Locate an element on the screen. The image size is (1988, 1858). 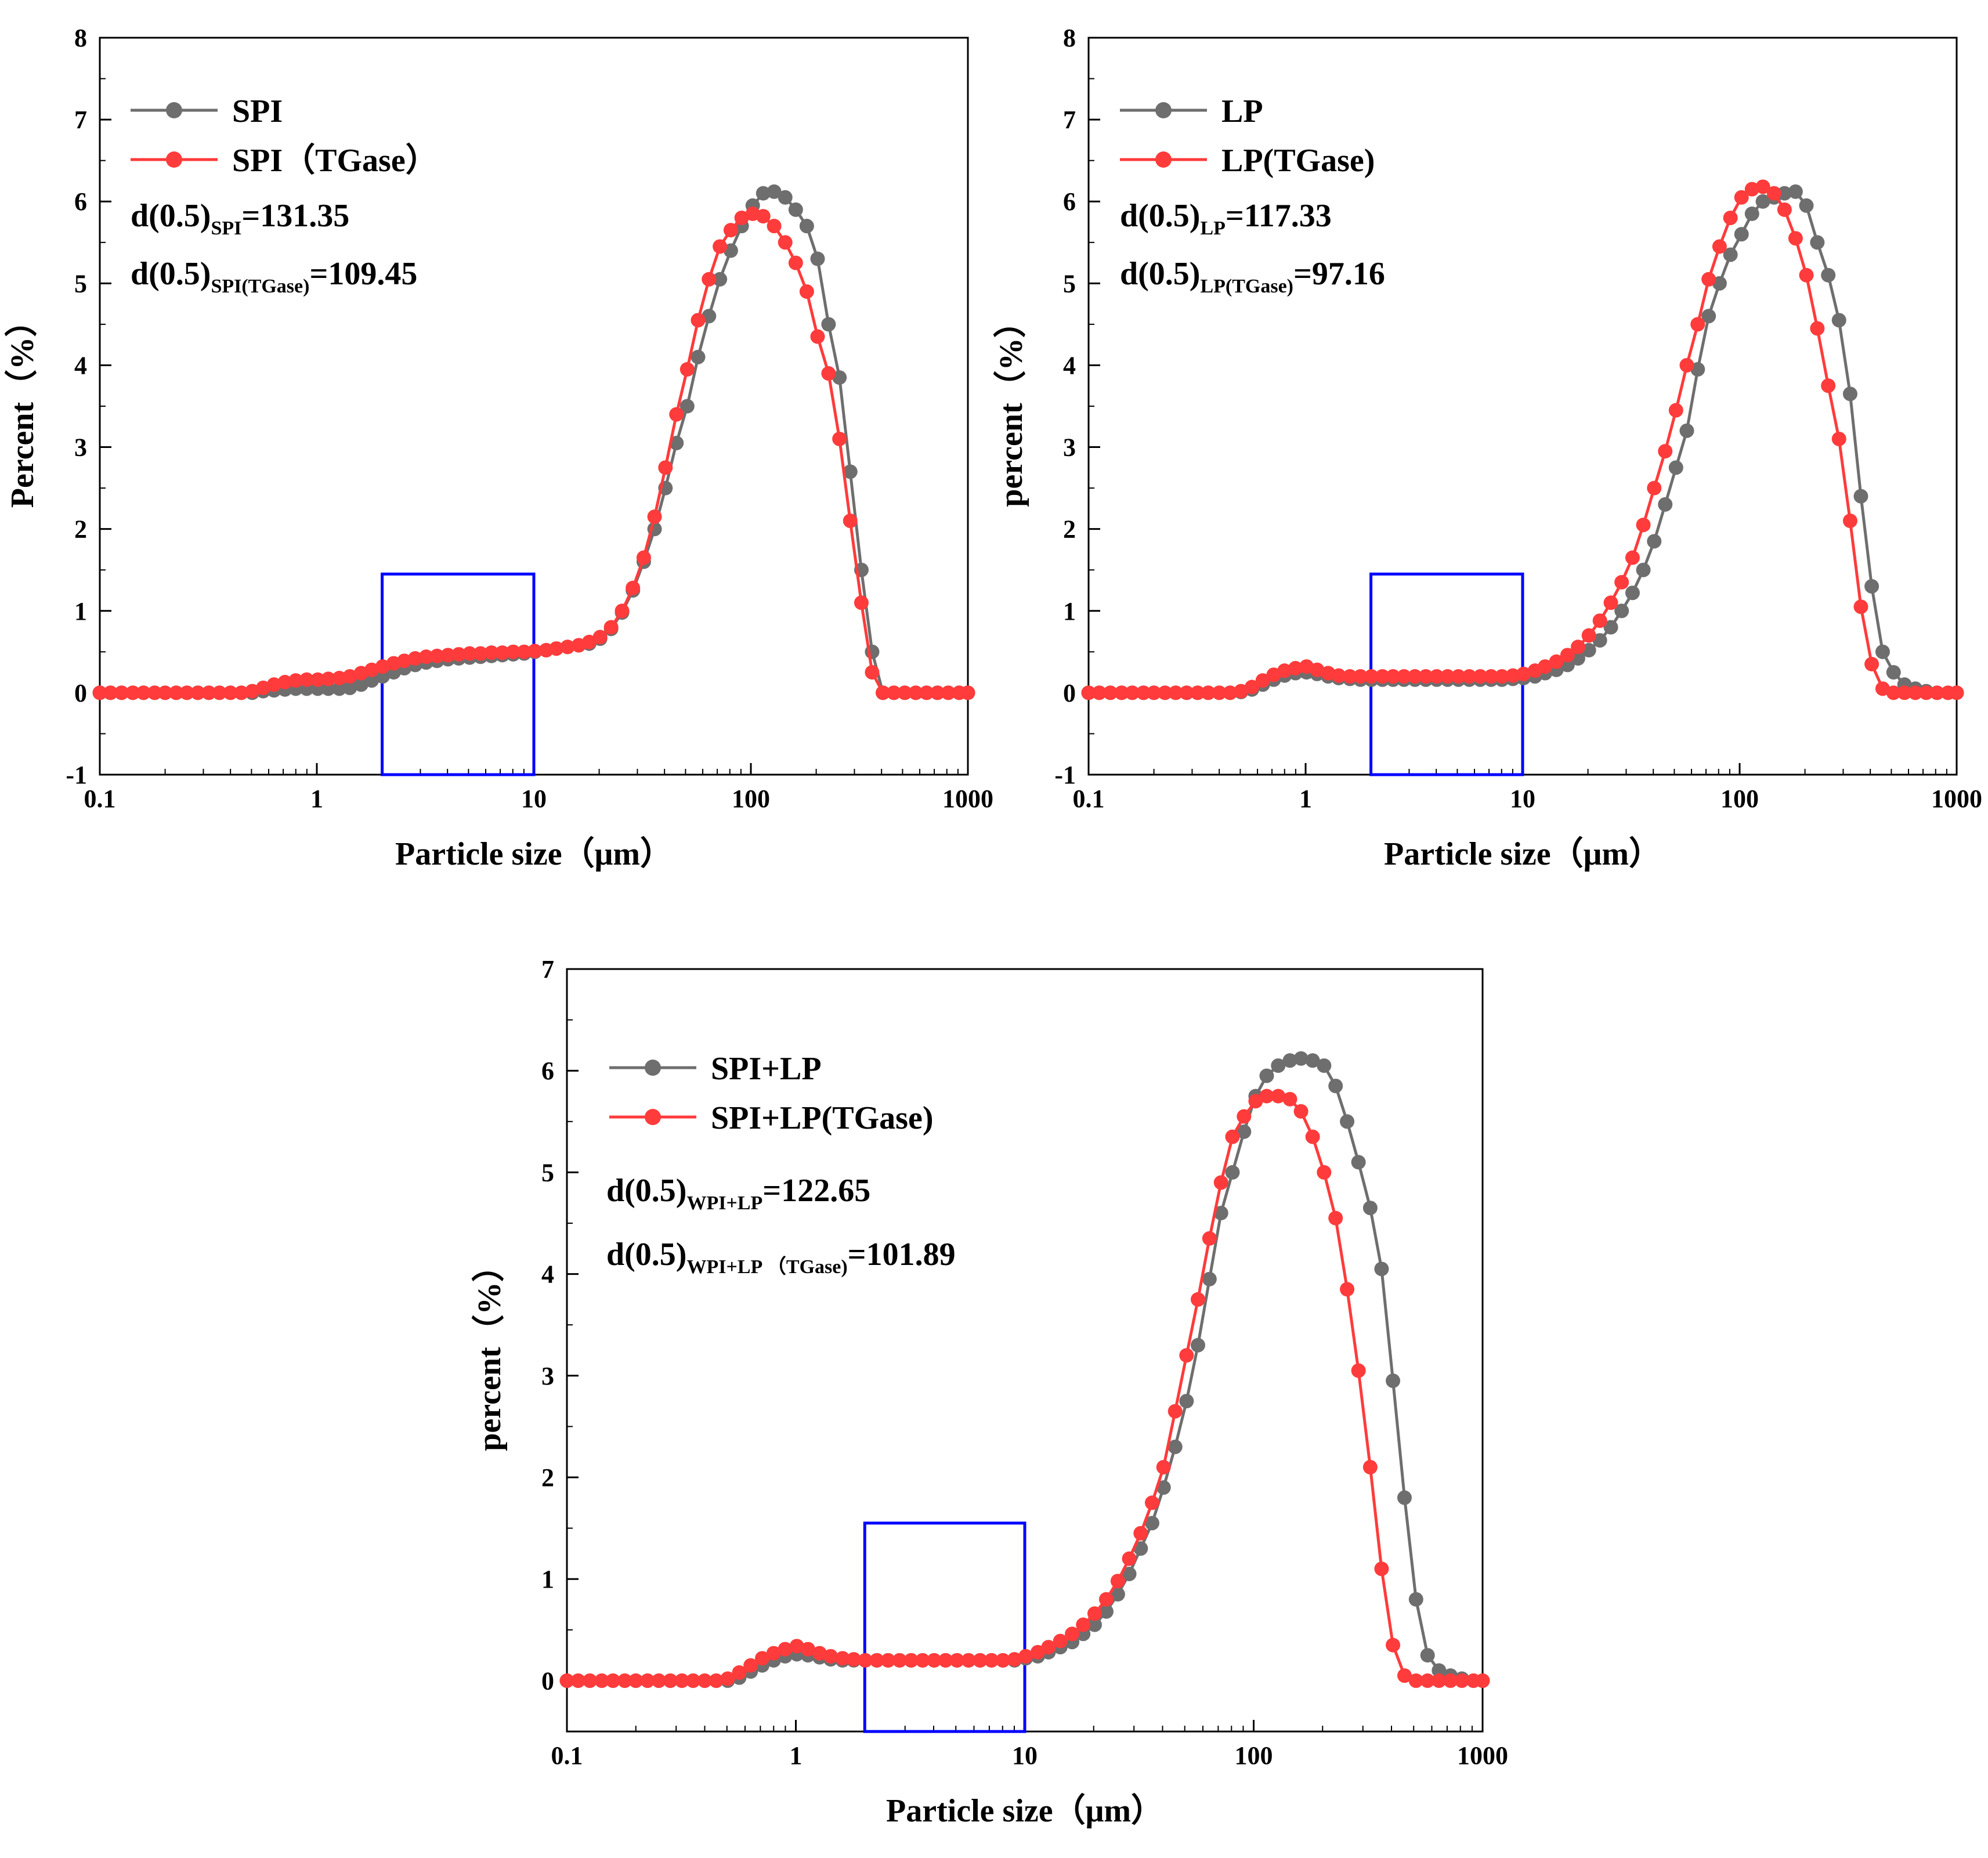
y-tick-label: 0 is located at coordinates (547, 1681).